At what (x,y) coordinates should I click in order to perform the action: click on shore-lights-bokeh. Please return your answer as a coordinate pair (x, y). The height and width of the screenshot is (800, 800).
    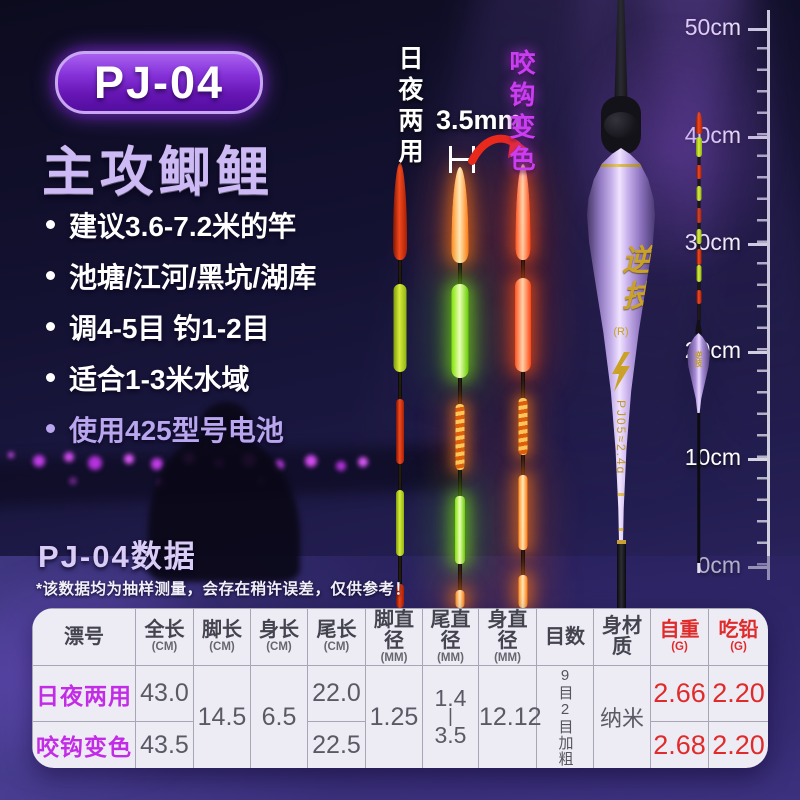
    Looking at the image, I should click on (11, 455).